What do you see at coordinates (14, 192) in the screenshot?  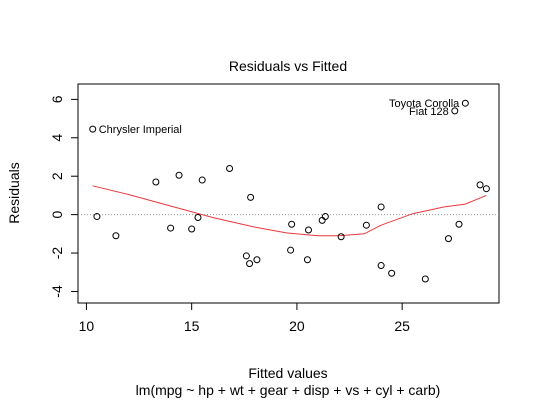 I see `y-axis-label: Residuals` at bounding box center [14, 192].